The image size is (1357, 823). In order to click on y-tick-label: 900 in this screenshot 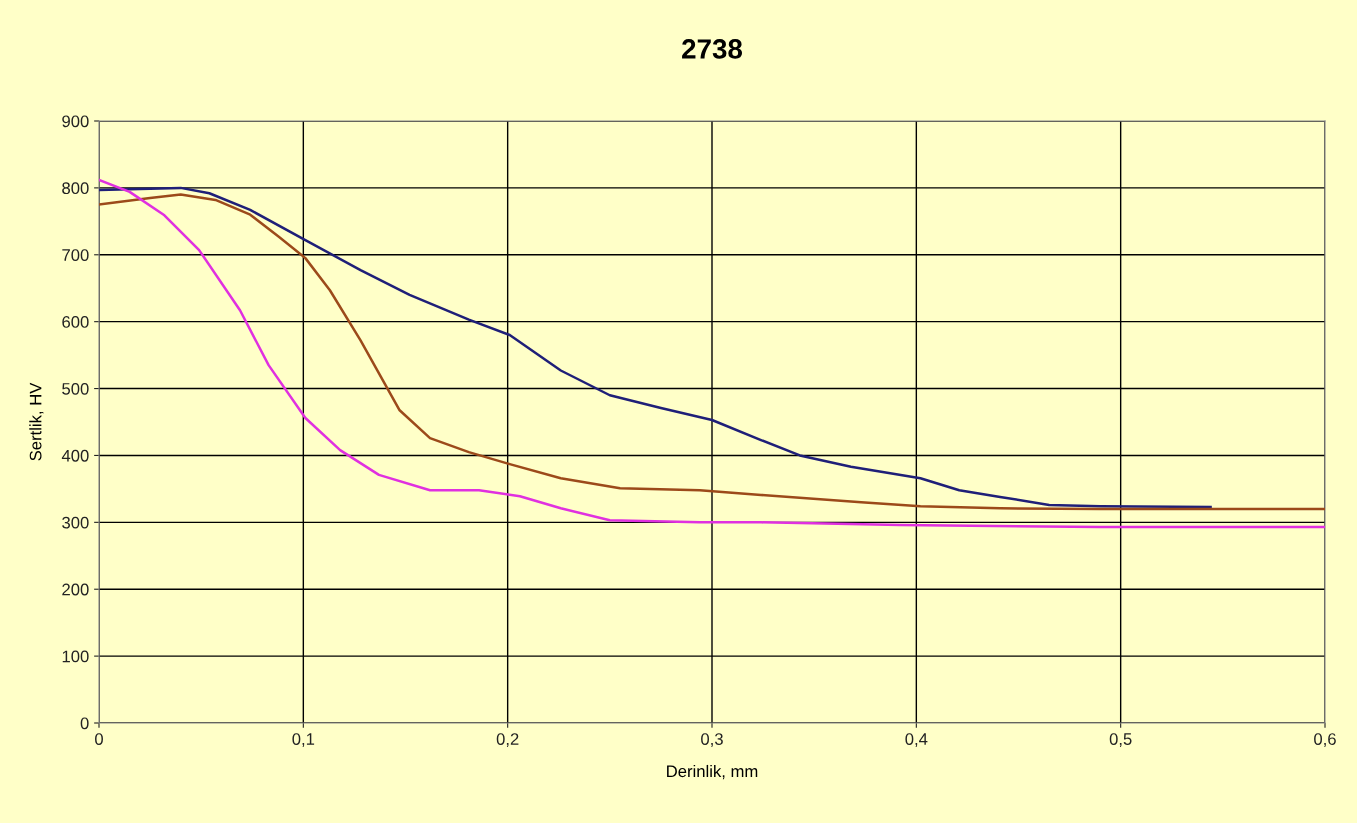, I will do `click(75, 121)`.